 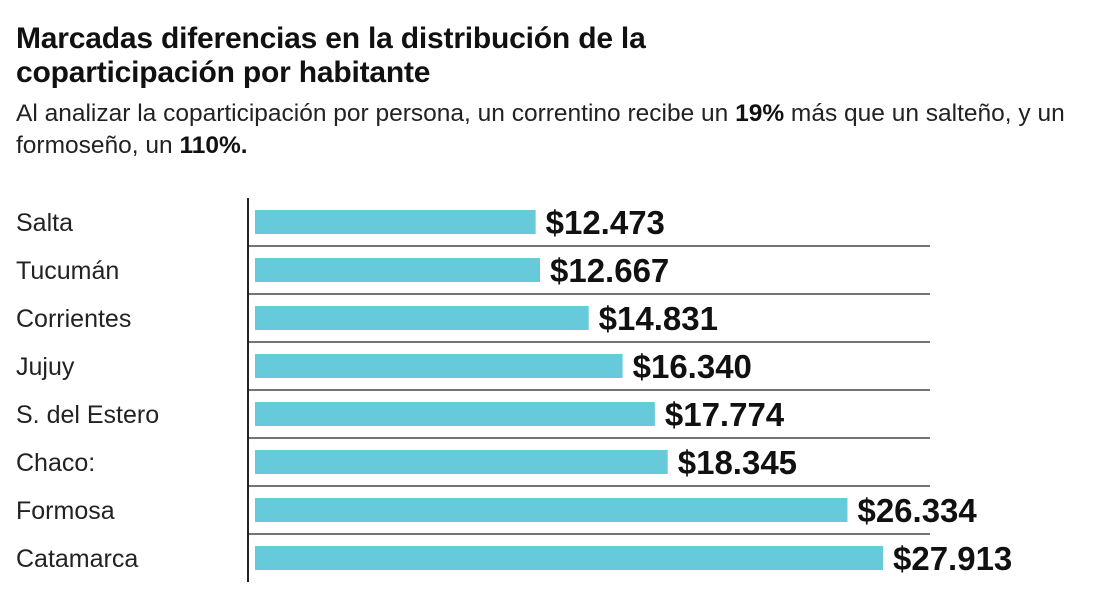 What do you see at coordinates (77, 559) in the screenshot?
I see `category-label: Catamarca` at bounding box center [77, 559].